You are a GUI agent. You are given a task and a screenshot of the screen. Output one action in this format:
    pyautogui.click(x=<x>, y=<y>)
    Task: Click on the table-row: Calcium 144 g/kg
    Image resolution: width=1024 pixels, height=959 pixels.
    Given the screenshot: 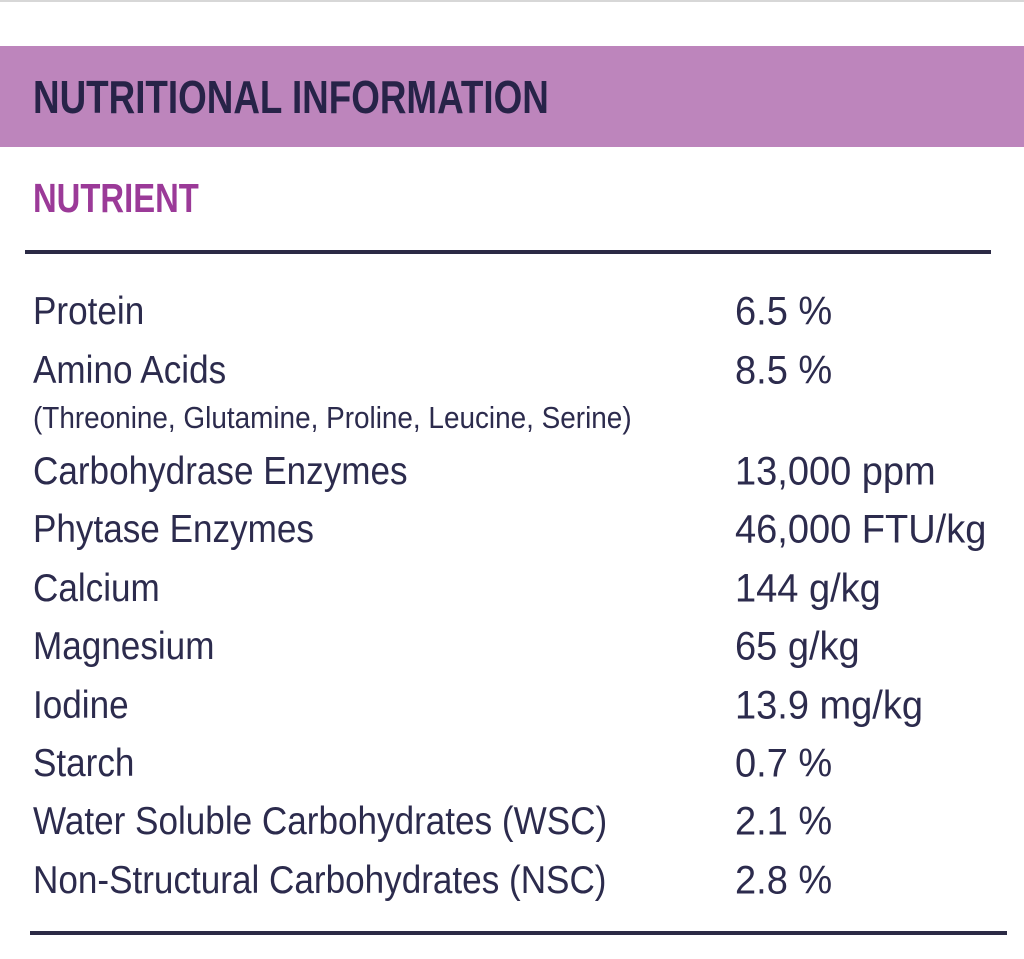 What is the action you would take?
    pyautogui.click(x=520, y=589)
    